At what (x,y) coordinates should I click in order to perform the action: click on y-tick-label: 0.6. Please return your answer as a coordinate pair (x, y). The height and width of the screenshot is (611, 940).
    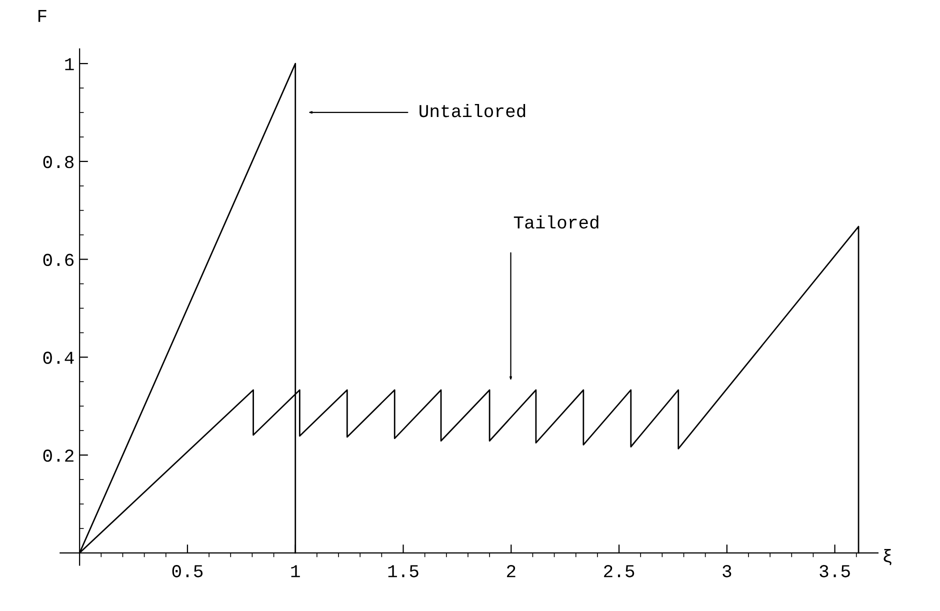
    Looking at the image, I should click on (58, 260).